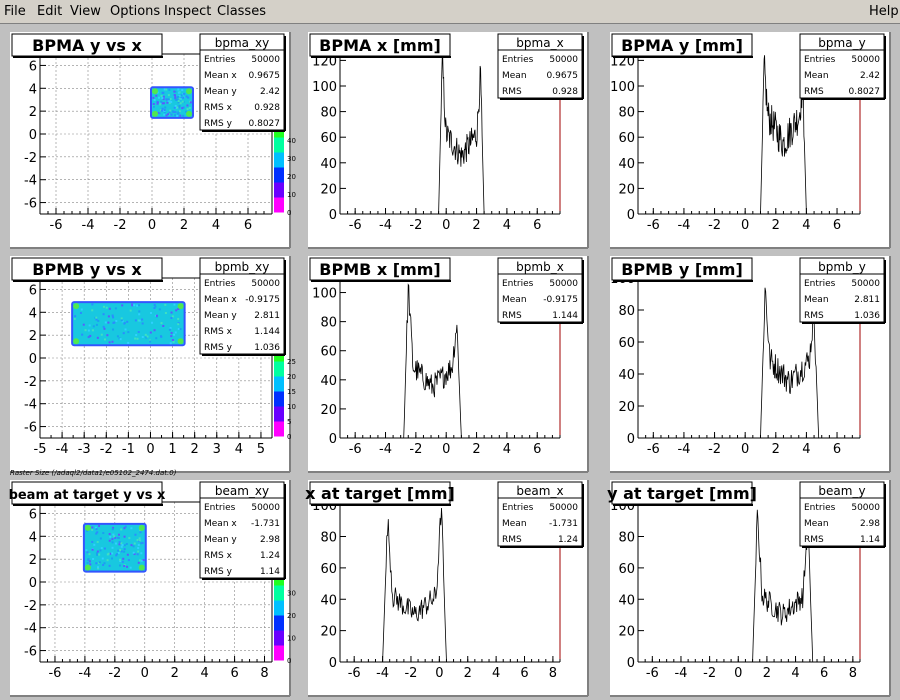 This screenshot has width=900, height=700. What do you see at coordinates (220, 76) in the screenshot?
I see `stats-label: Mean x` at bounding box center [220, 76].